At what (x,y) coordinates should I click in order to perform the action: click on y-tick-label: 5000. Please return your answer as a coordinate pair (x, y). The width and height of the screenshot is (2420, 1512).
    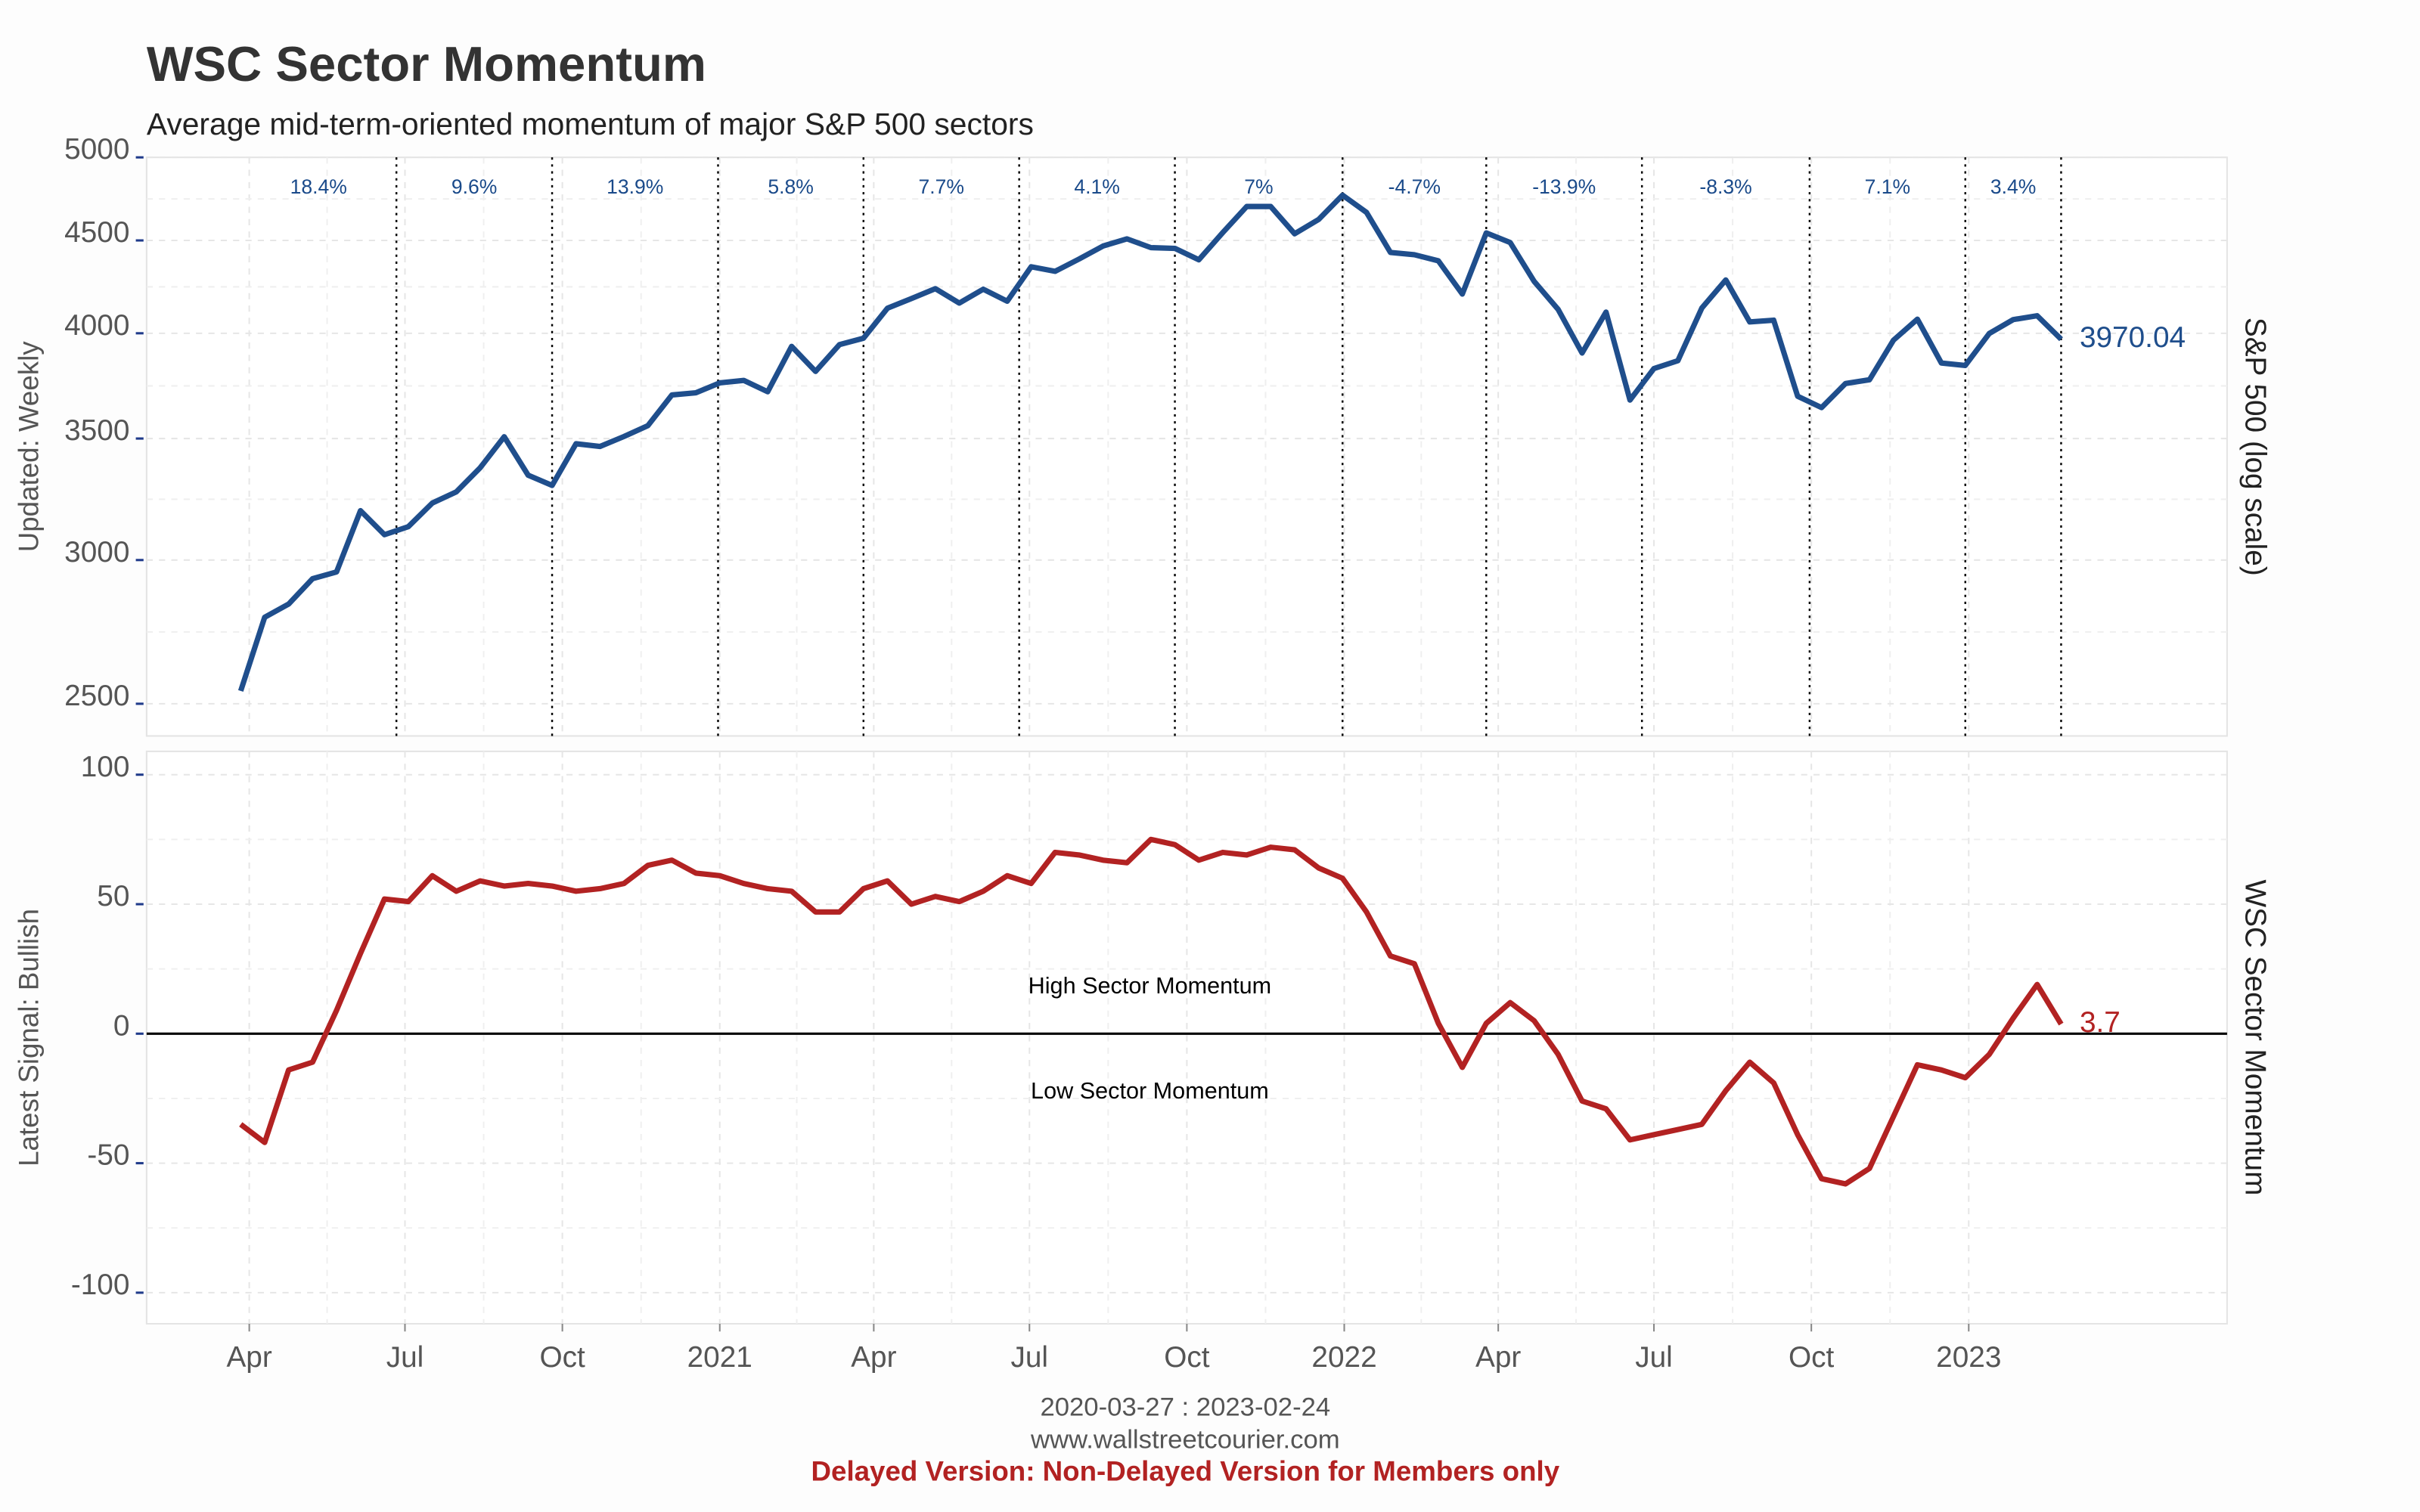
    Looking at the image, I should click on (96, 149).